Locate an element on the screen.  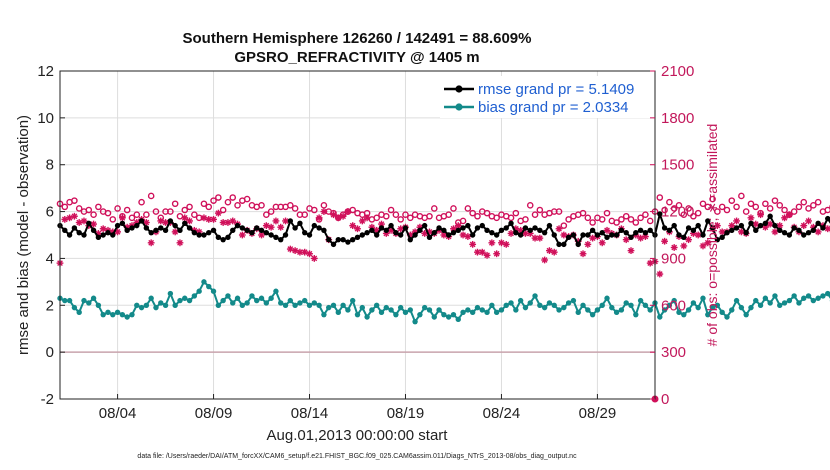
legend-bias-marker is located at coordinates (459, 107).